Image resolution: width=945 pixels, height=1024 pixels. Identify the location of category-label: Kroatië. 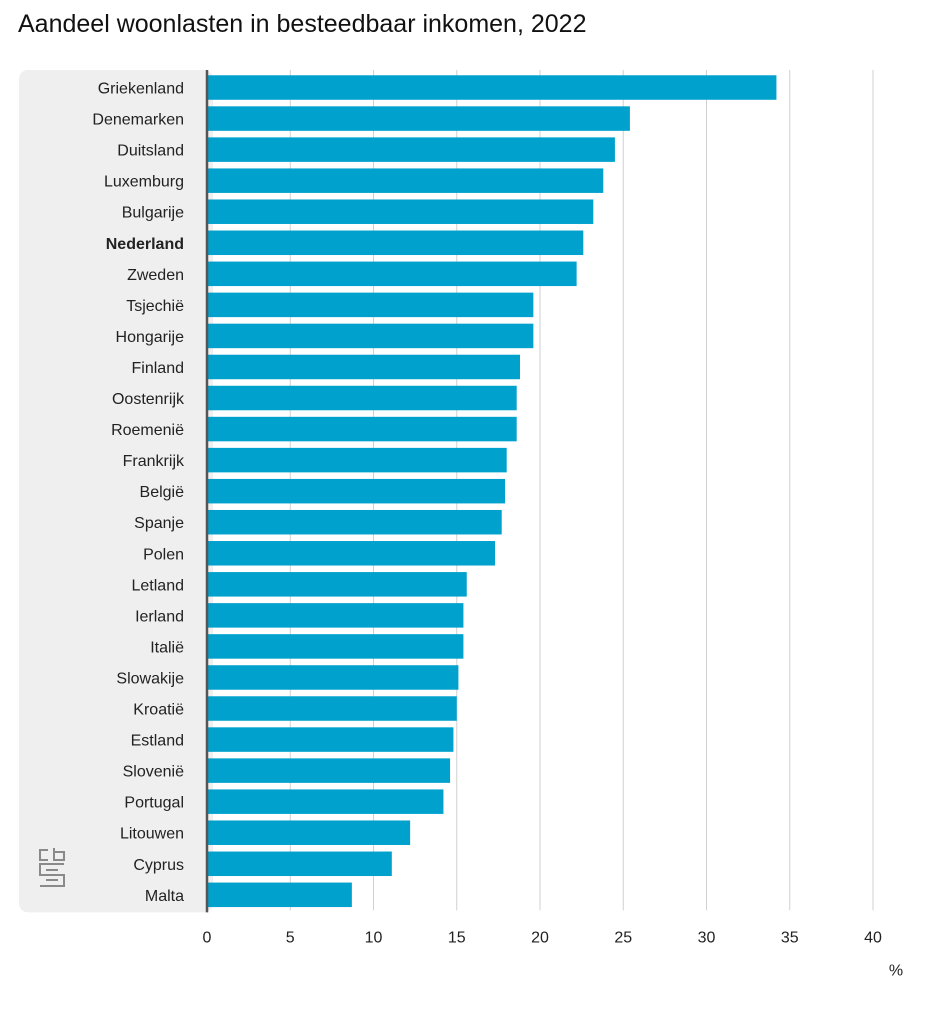
(158, 710).